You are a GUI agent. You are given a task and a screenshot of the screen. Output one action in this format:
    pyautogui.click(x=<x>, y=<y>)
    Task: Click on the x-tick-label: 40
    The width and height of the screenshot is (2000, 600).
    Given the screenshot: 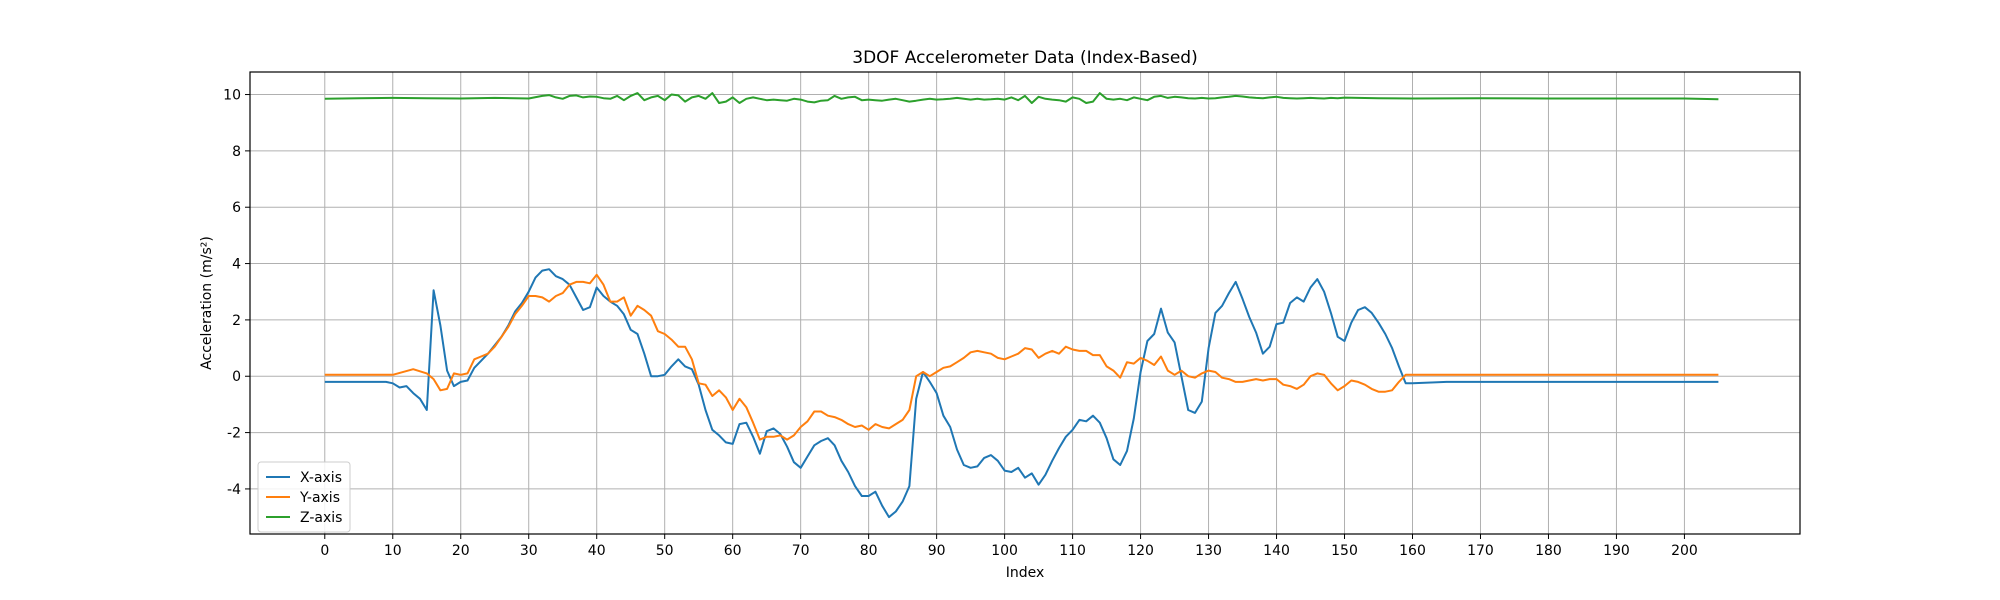 What is the action you would take?
    pyautogui.click(x=597, y=551)
    